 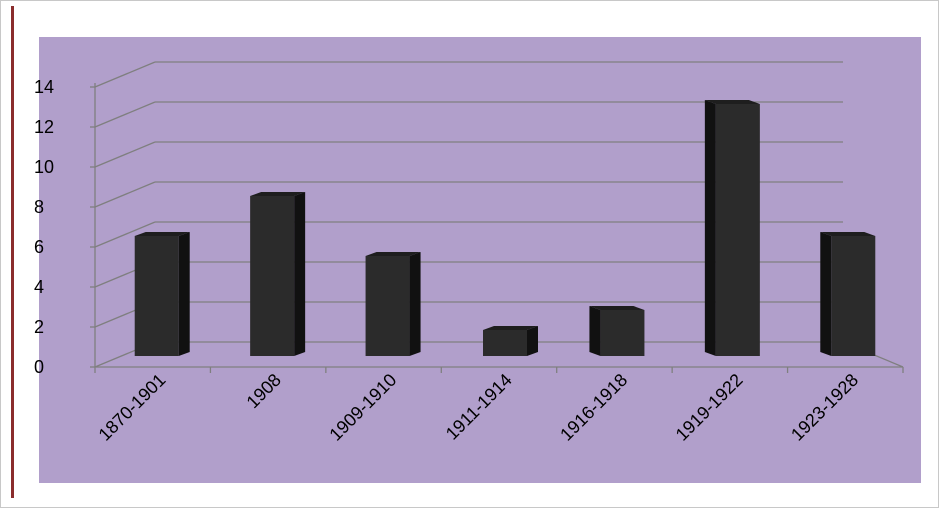 I want to click on bar-1870-1901, so click(x=162, y=294).